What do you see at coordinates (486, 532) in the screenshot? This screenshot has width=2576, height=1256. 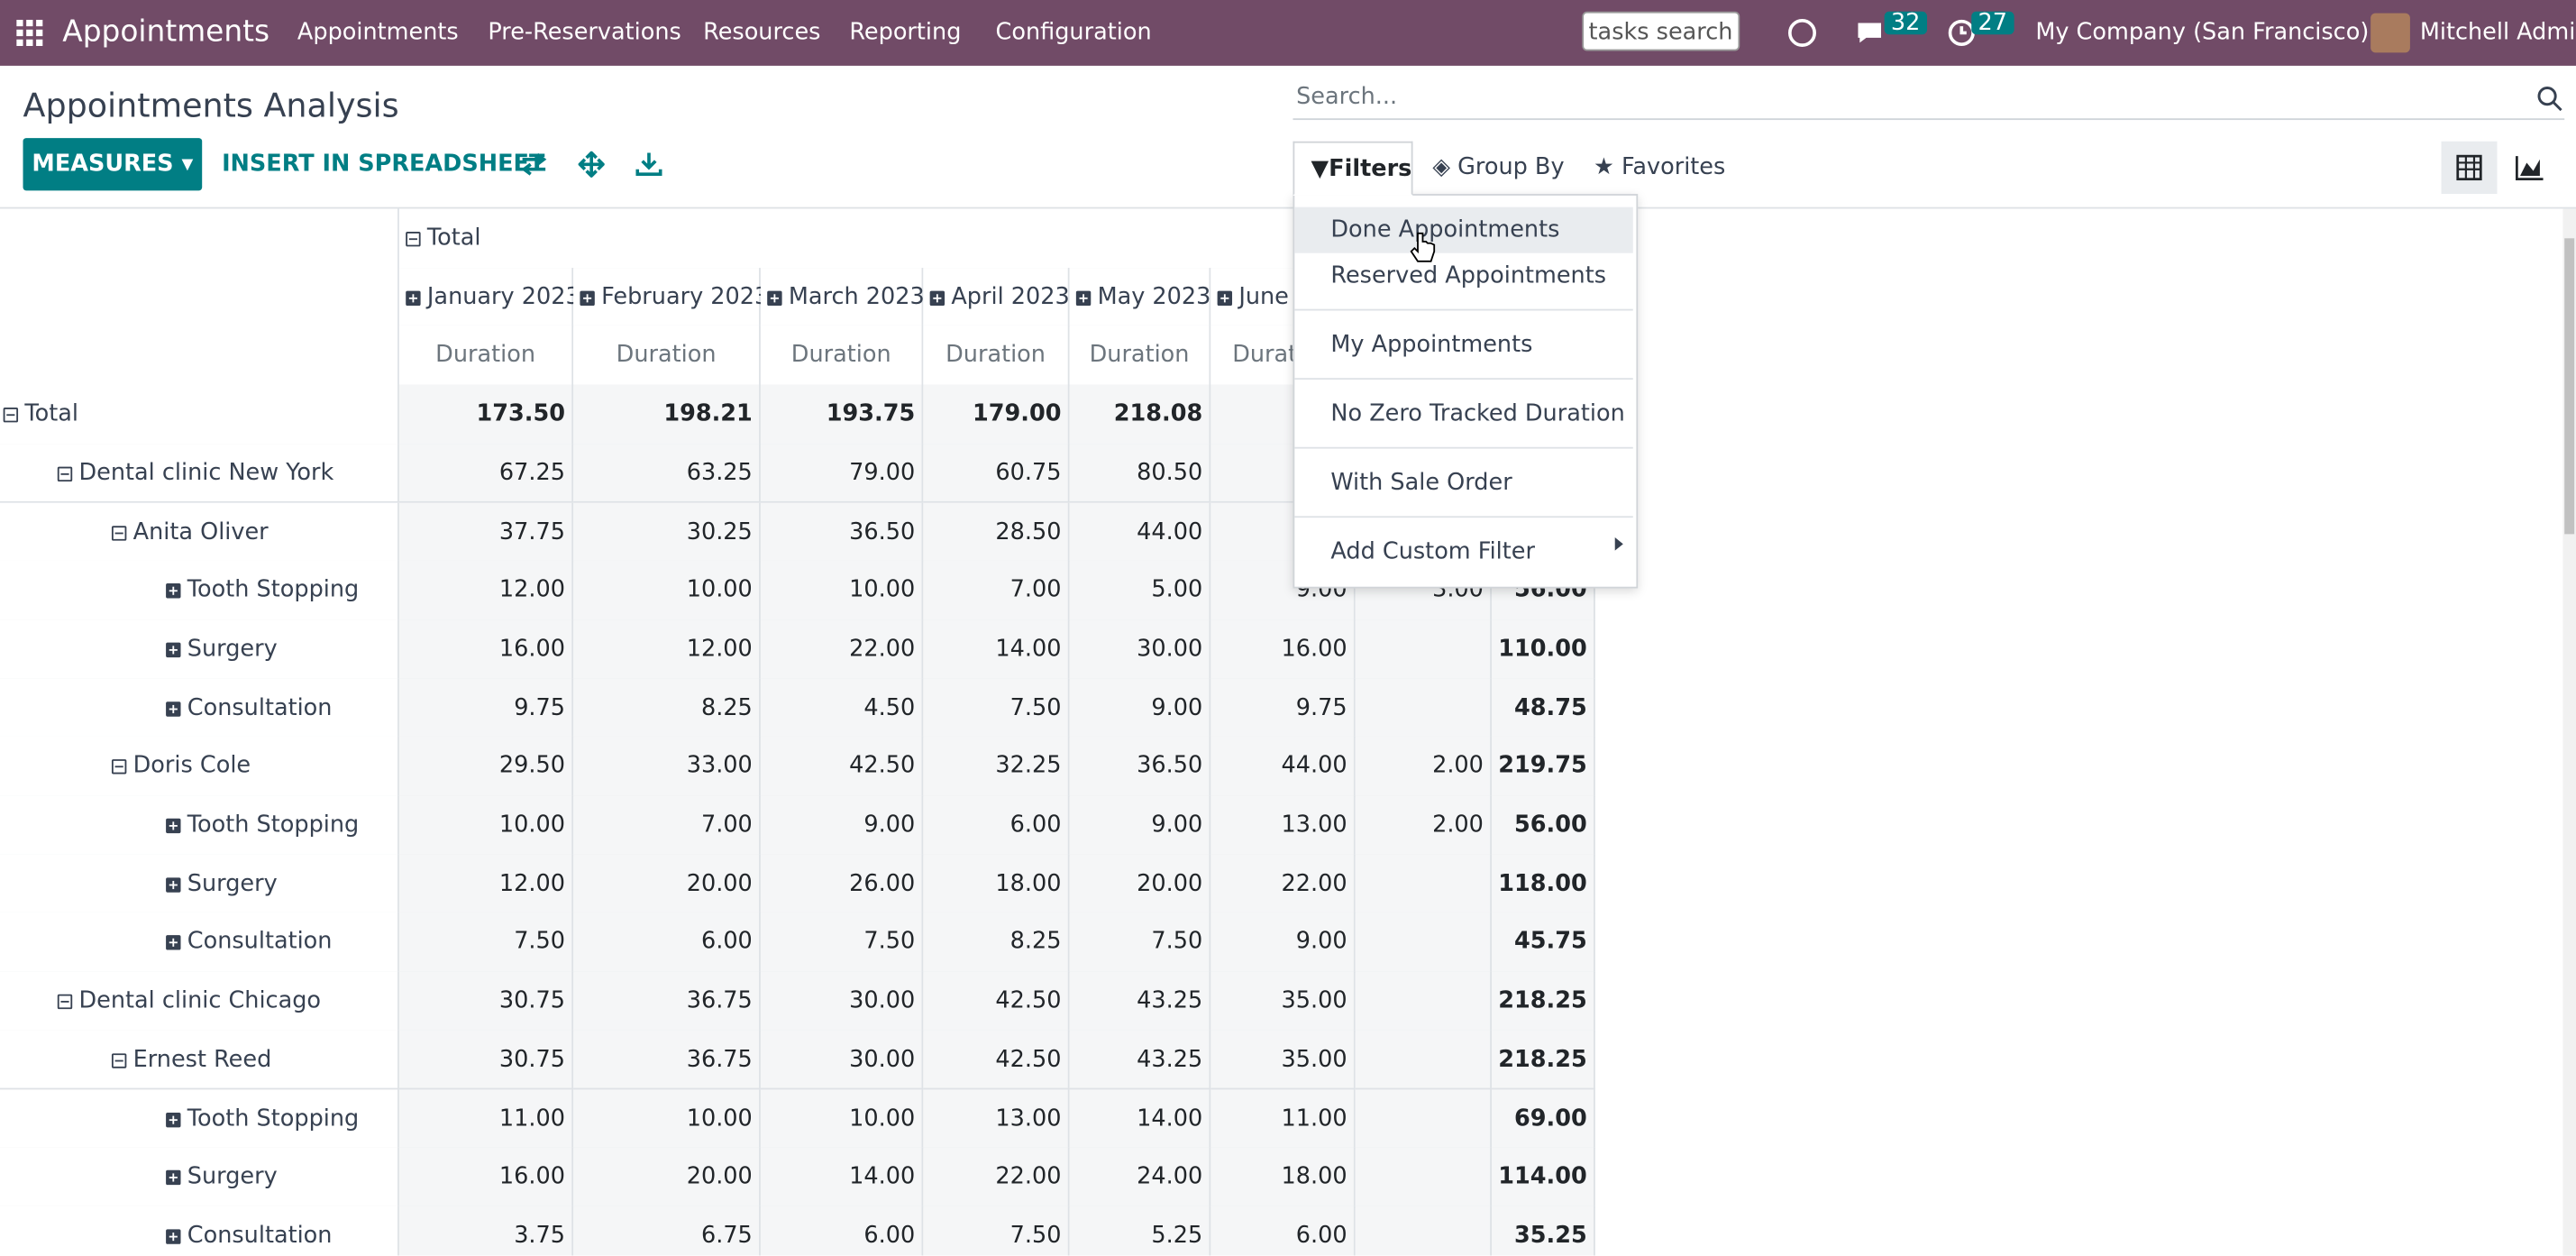 I see `value-cell: 37.75` at bounding box center [486, 532].